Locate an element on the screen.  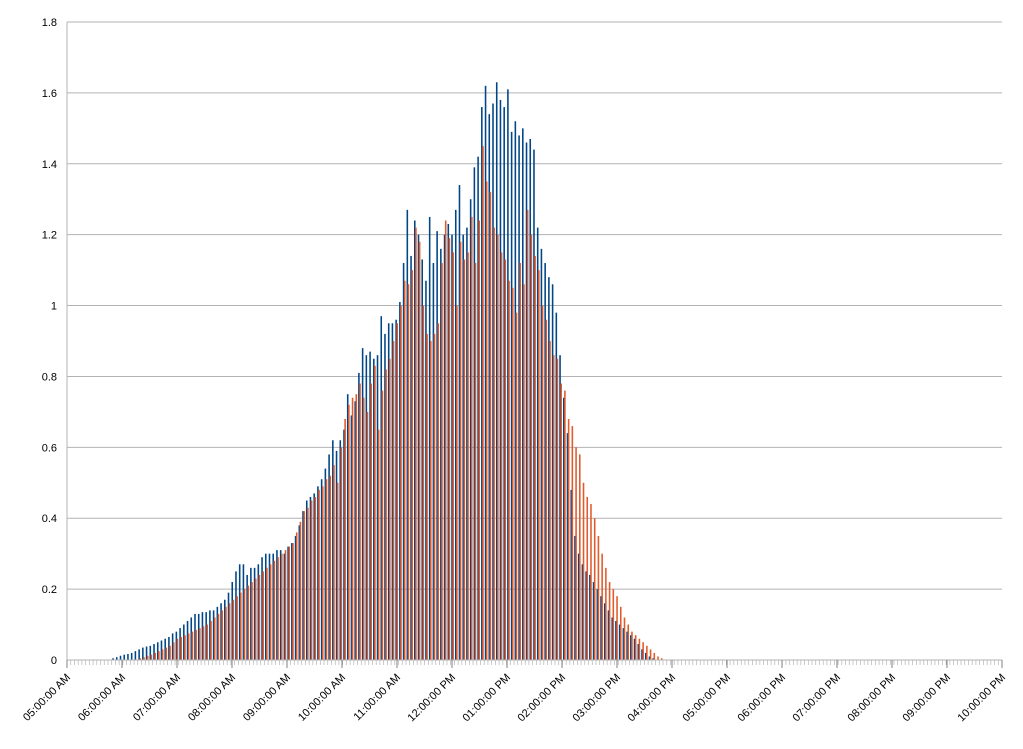
x-tick-label: 09:00:00 PM is located at coordinates (927, 698).